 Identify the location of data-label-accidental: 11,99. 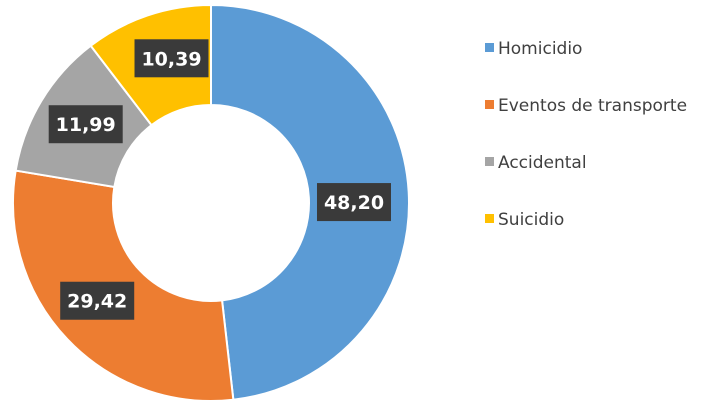
(85, 124).